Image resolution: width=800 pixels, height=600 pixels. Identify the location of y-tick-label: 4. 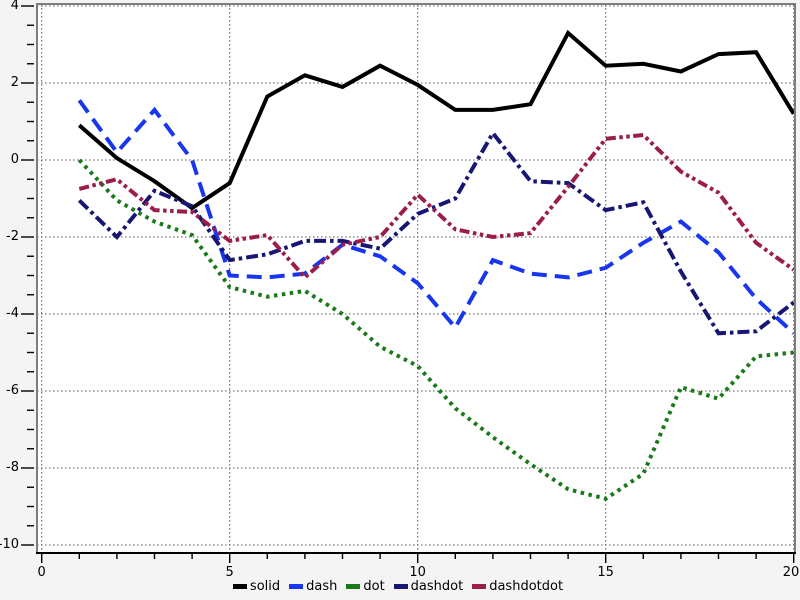
(14, 6).